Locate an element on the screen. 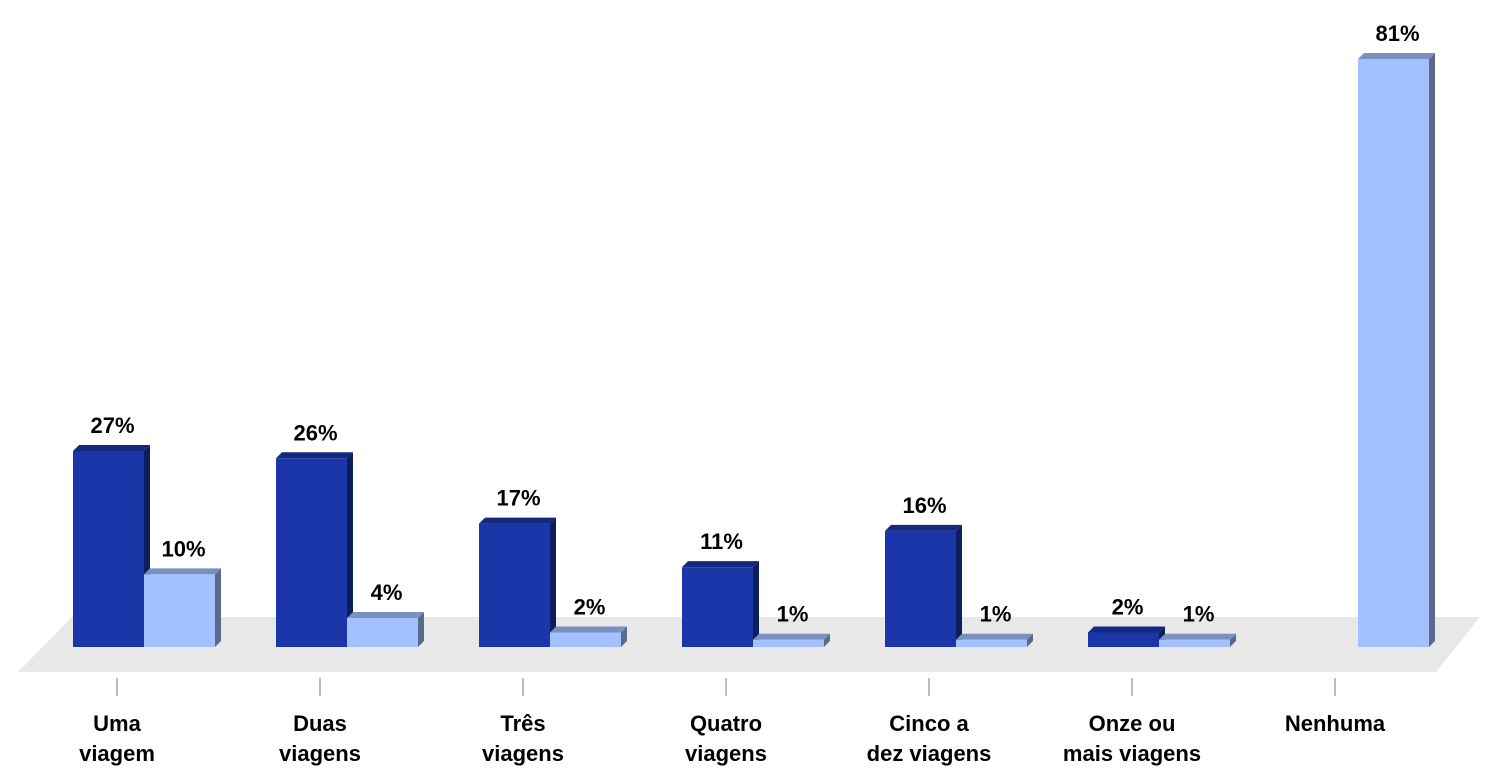 The height and width of the screenshot is (779, 1495). data-label: 10% is located at coordinates (183, 548).